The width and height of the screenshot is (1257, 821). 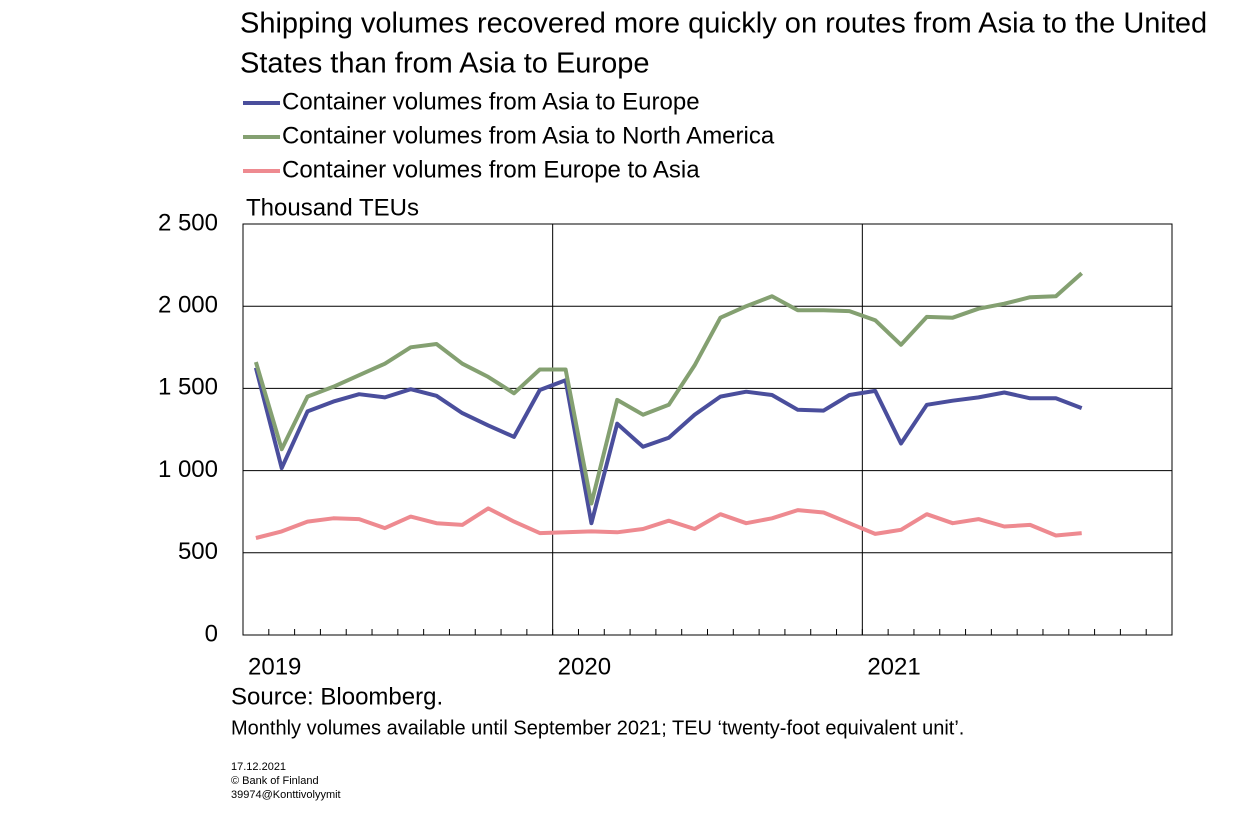 I want to click on footer: © Bank of Finland, so click(x=275, y=781).